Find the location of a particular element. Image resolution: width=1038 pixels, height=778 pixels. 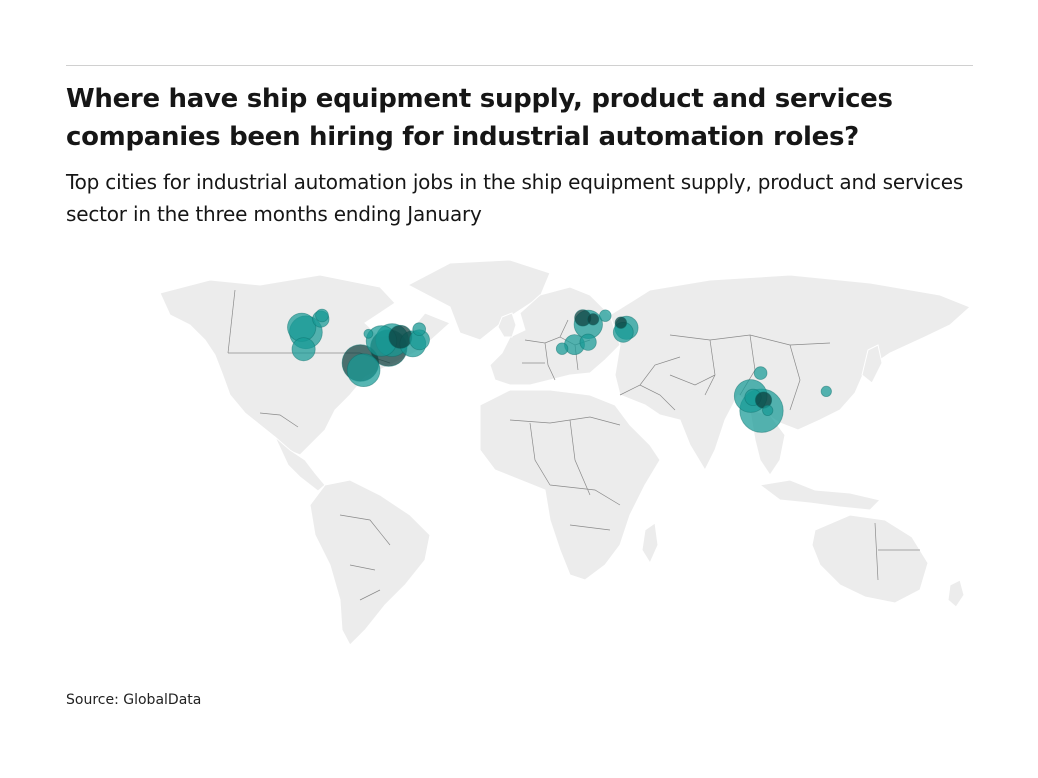

land-asia is located at coordinates (790, 373).